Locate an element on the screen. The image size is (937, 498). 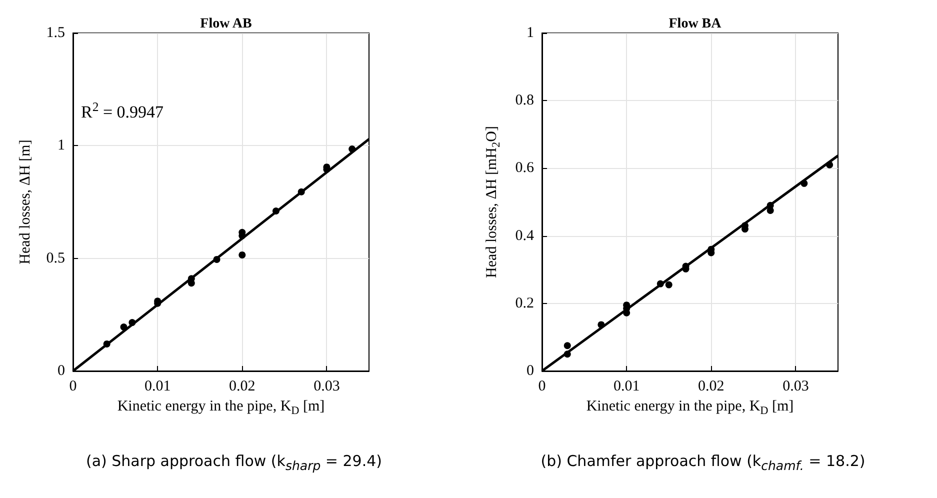
y-tick-label: 0.2 is located at coordinates (524, 303).